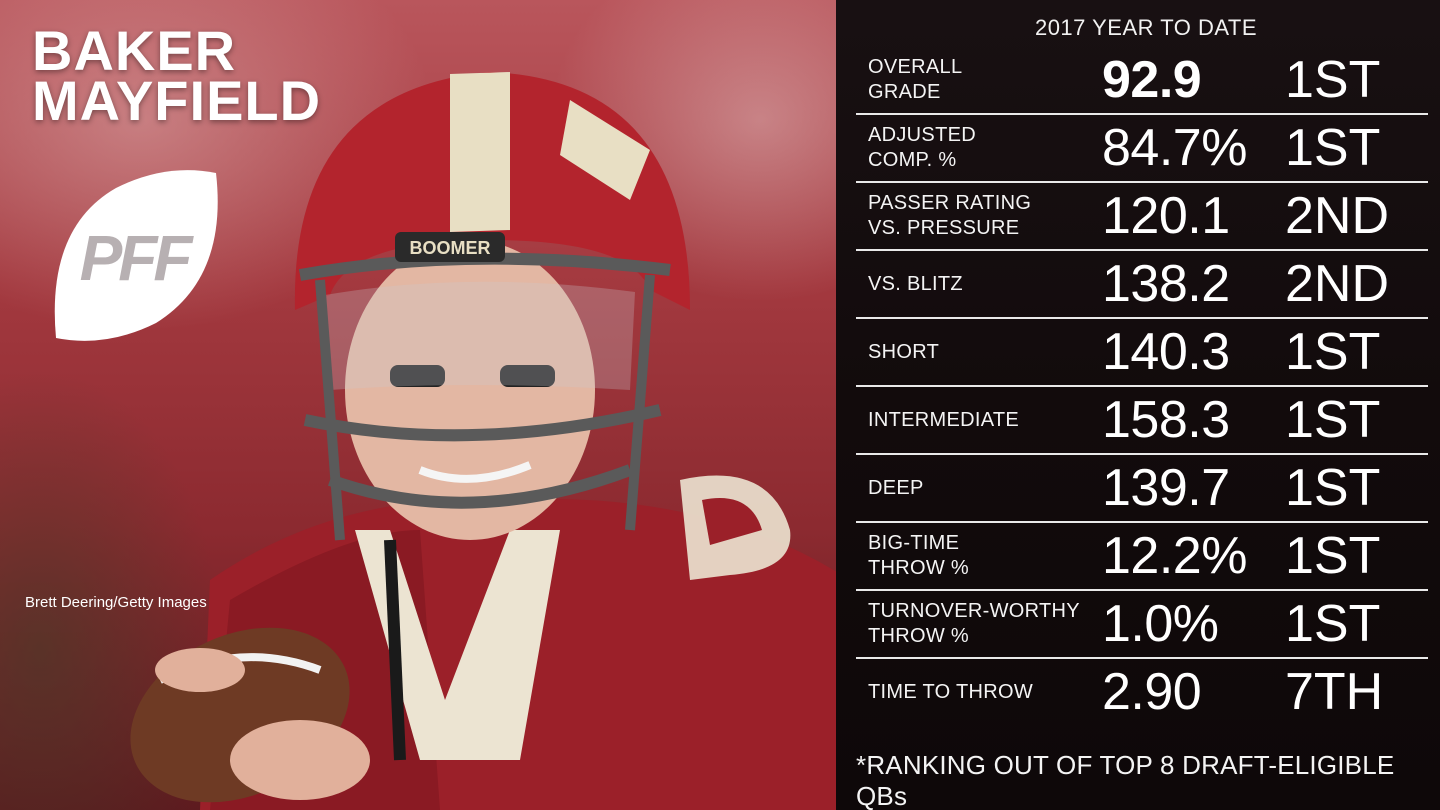 The height and width of the screenshot is (810, 1440). What do you see at coordinates (1160, 624) in the screenshot?
I see `stat-value: 1.0%` at bounding box center [1160, 624].